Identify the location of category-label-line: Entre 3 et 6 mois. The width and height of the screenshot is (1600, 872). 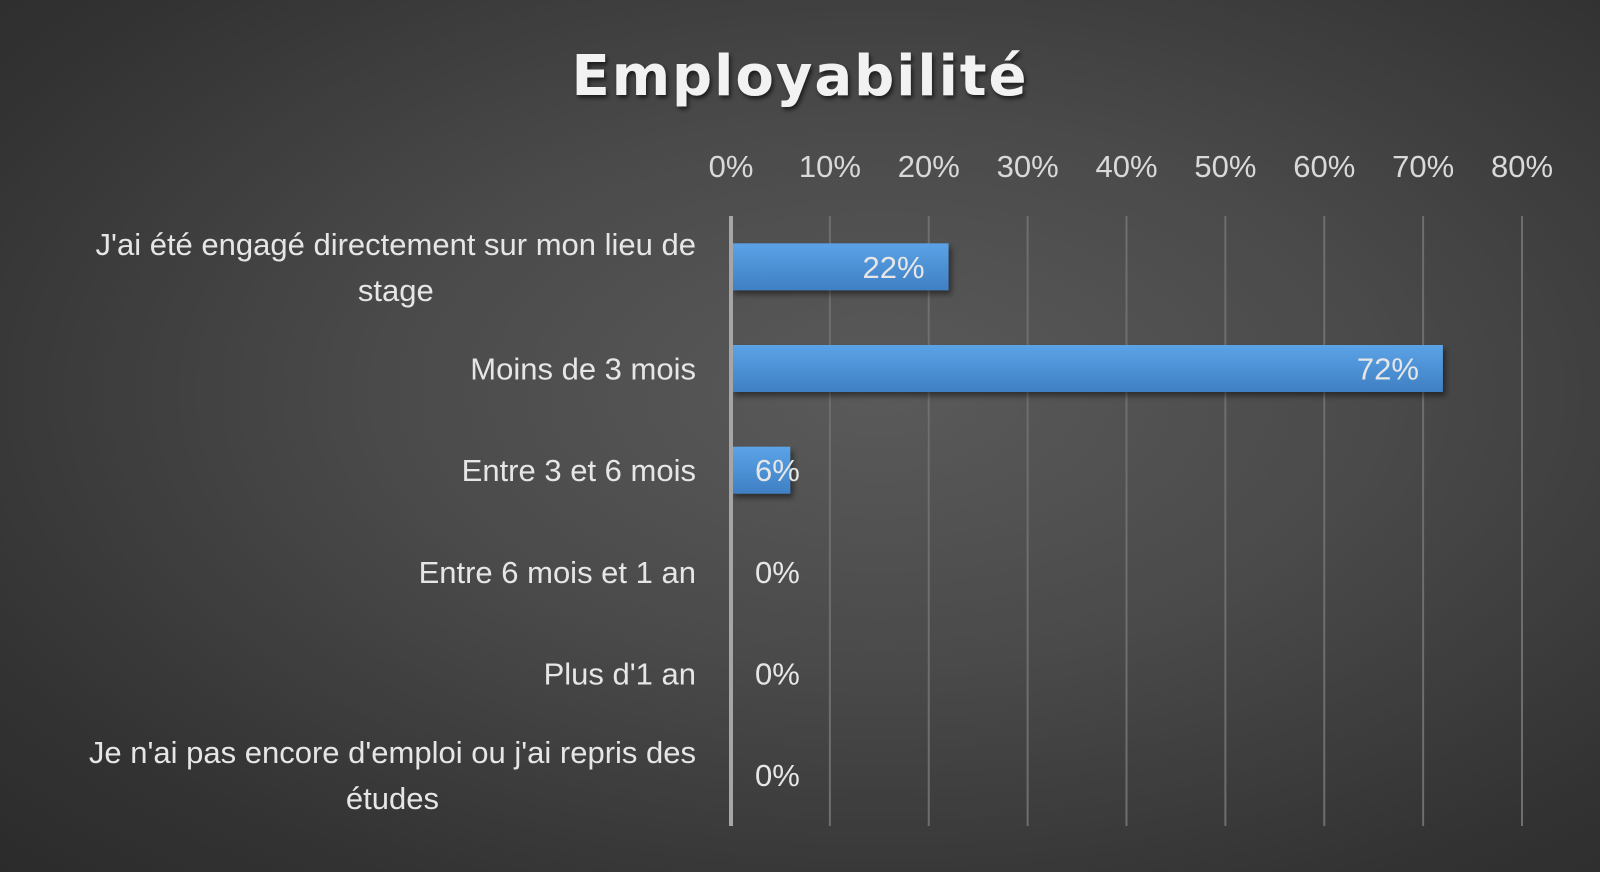
(579, 470).